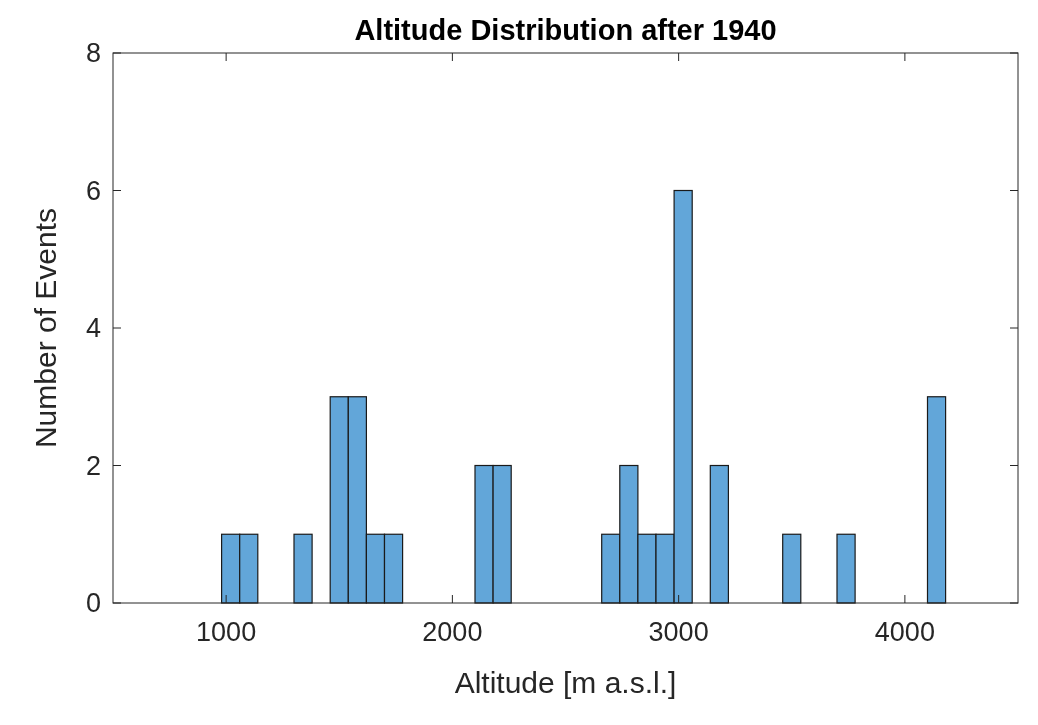 The width and height of the screenshot is (1038, 725). What do you see at coordinates (93, 465) in the screenshot?
I see `y-tick-label: 2` at bounding box center [93, 465].